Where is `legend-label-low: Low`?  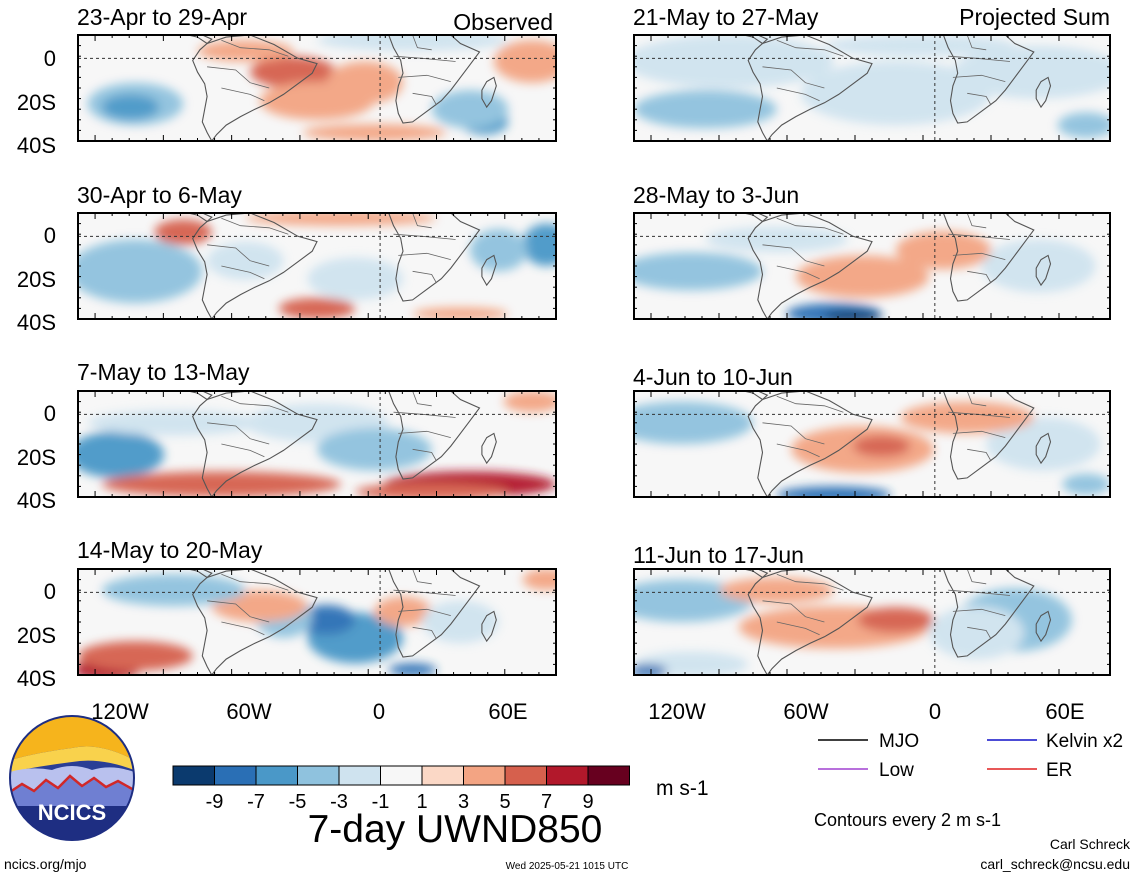 legend-label-low: Low is located at coordinates (896, 770).